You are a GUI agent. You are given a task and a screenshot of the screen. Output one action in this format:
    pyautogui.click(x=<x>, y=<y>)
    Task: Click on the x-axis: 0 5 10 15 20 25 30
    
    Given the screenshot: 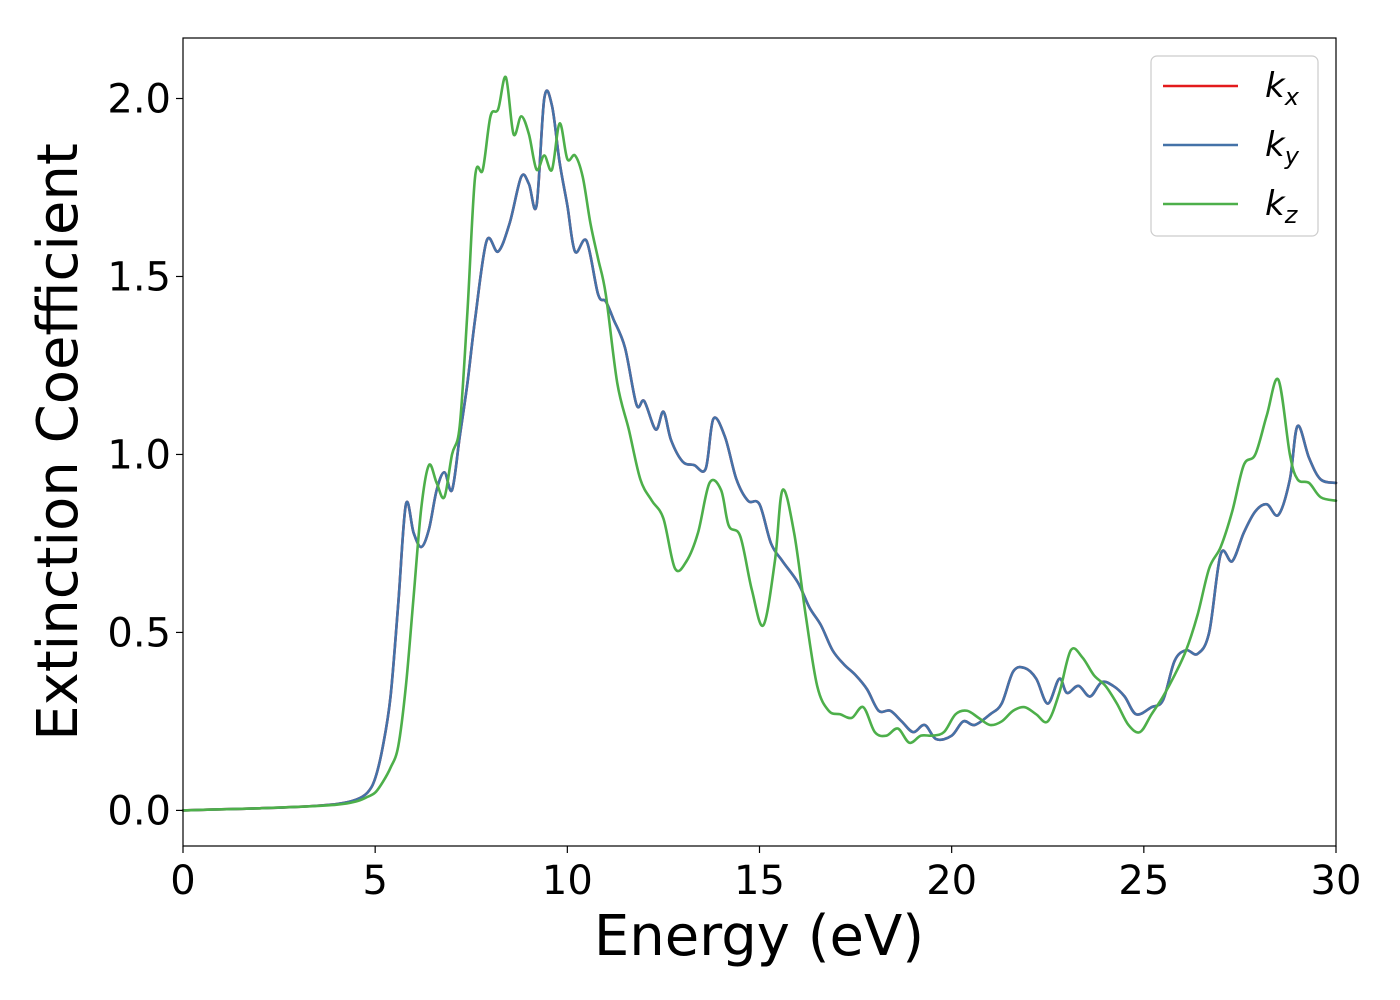 What is the action you would take?
    pyautogui.click(x=765, y=875)
    